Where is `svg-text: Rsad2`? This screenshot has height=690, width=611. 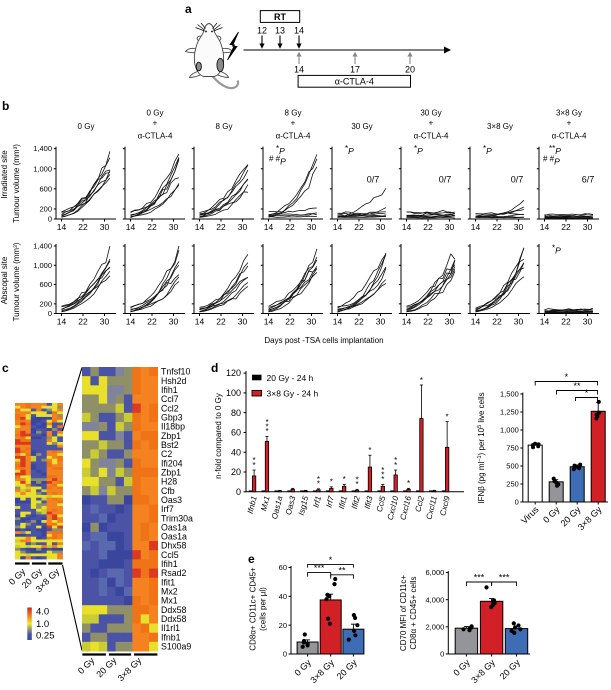
svg-text: Rsad2 is located at coordinates (174, 573).